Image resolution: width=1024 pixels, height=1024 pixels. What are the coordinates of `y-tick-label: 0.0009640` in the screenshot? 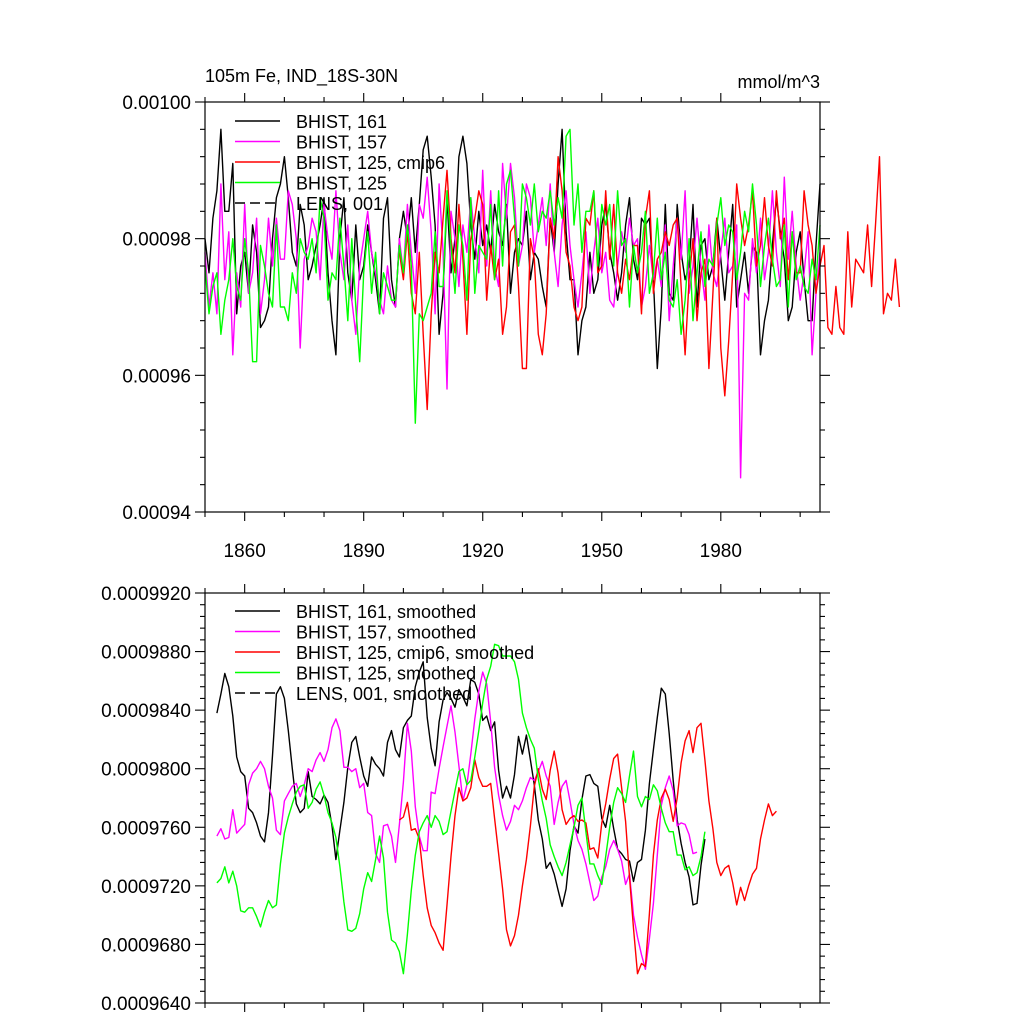 It's located at (146, 1004).